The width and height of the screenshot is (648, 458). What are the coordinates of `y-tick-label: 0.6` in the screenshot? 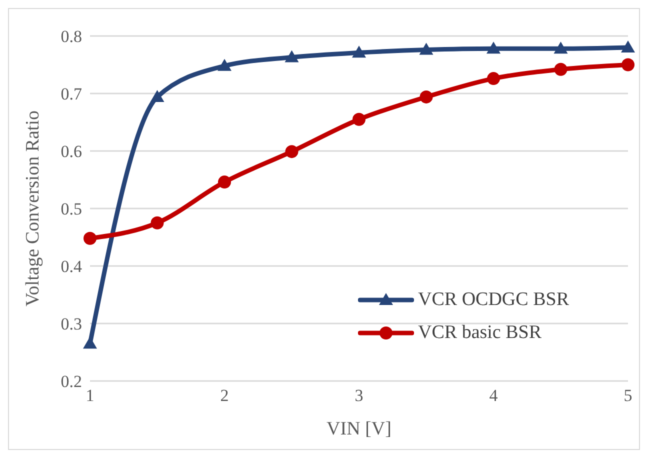 It's located at (71, 152).